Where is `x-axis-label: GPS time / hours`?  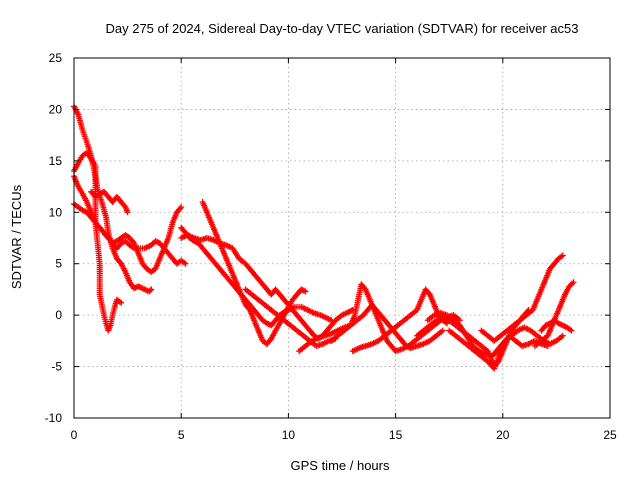
x-axis-label: GPS time / hours is located at coordinates (340, 465).